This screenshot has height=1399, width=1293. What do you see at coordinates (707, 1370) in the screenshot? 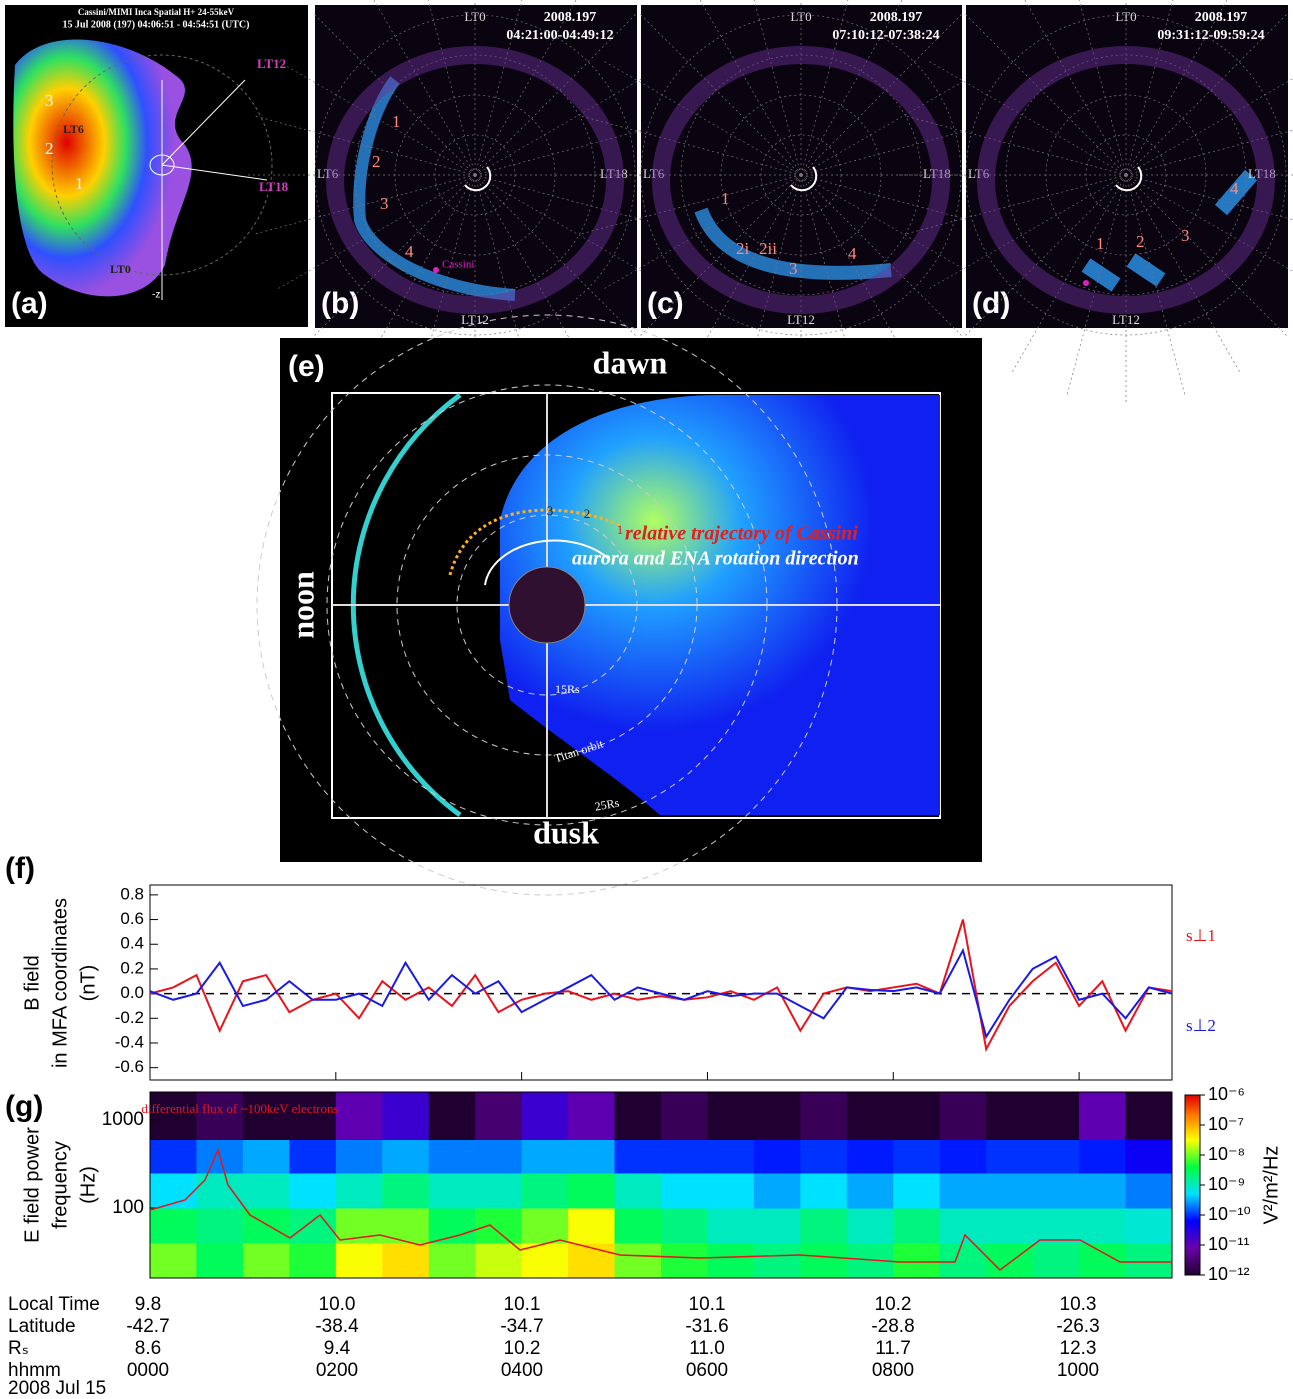
I see `cell: 0600` at bounding box center [707, 1370].